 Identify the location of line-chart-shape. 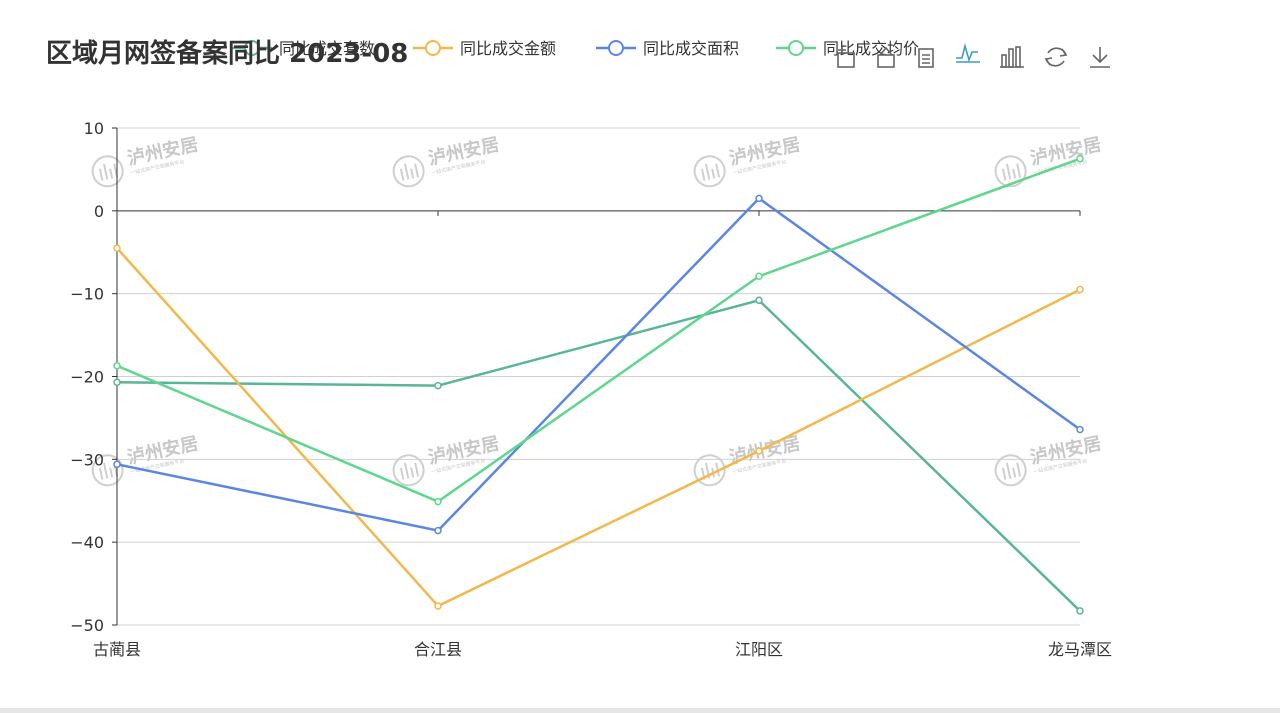
(967, 52).